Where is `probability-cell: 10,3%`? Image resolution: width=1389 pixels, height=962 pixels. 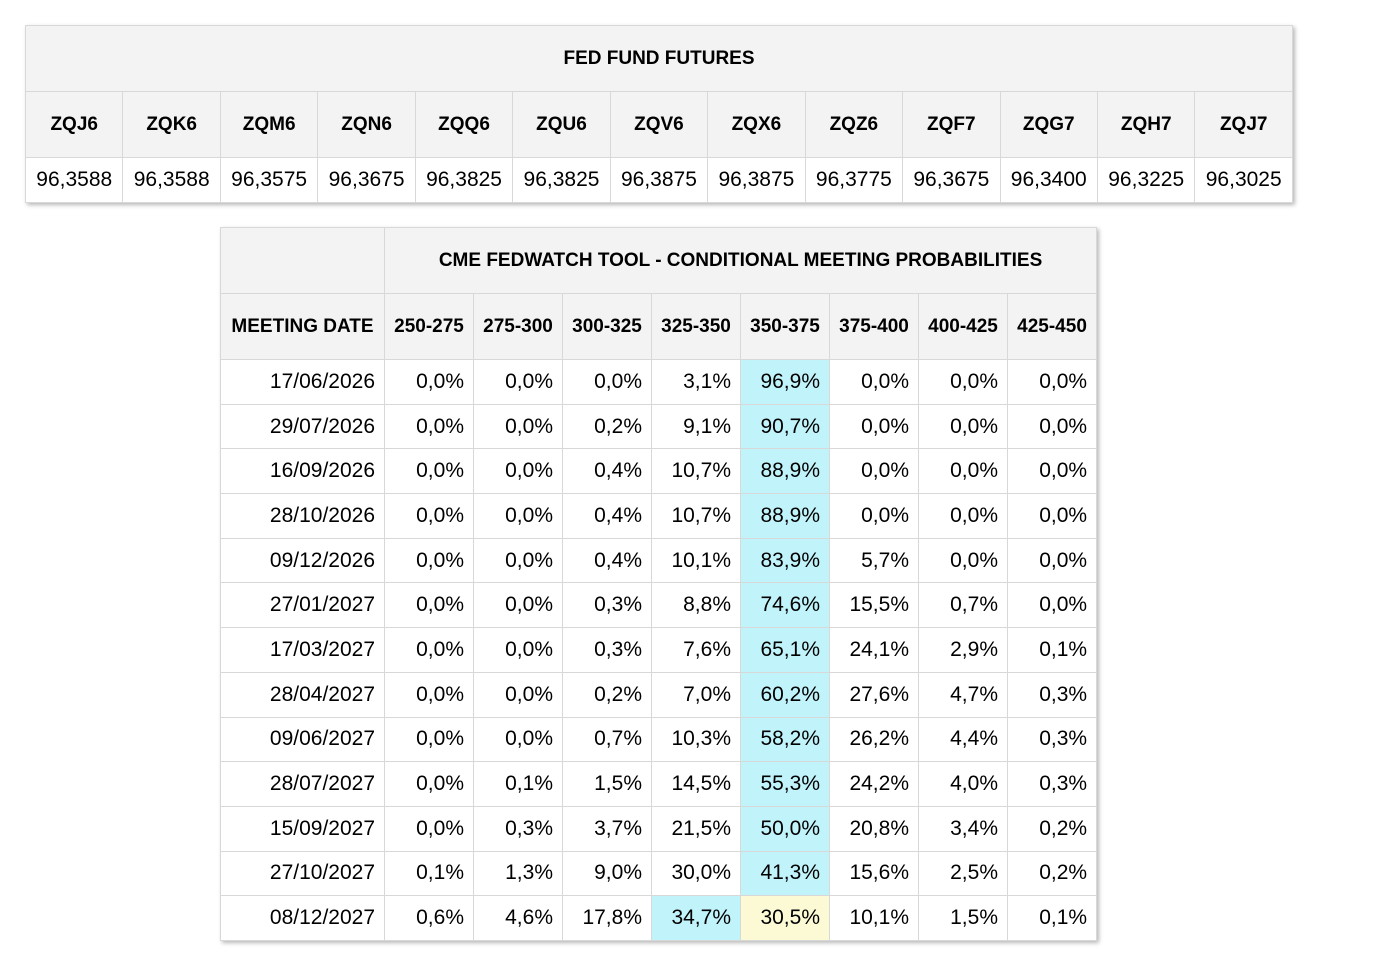
probability-cell: 10,3% is located at coordinates (696, 739).